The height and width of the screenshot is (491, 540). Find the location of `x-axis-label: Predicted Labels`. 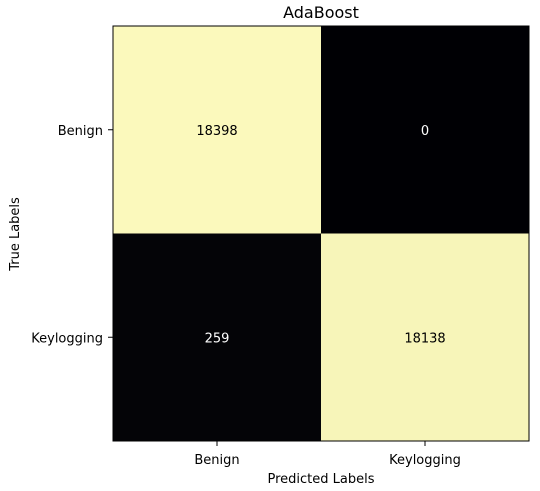

x-axis-label: Predicted Labels is located at coordinates (320, 479).